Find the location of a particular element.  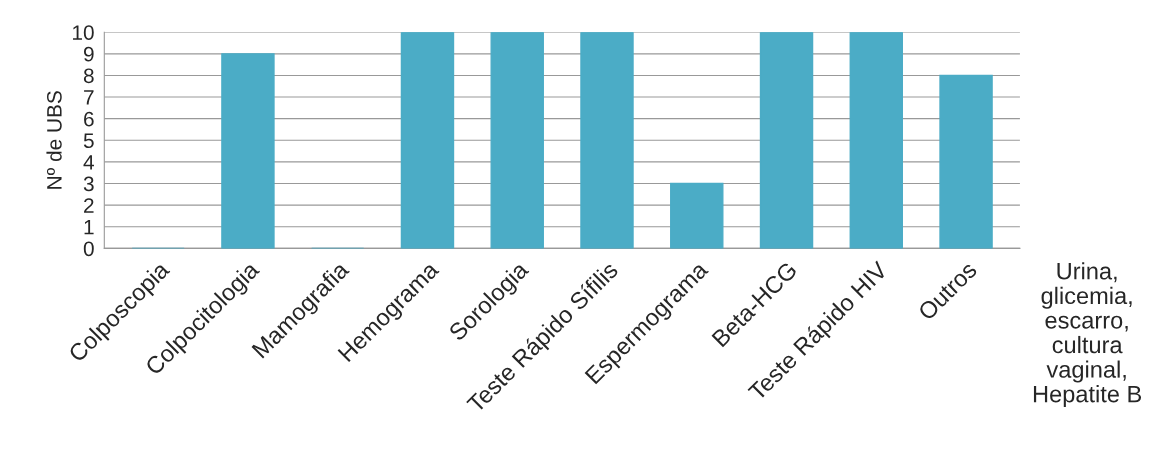

y-axis-title: Nº de UBS is located at coordinates (54, 140).